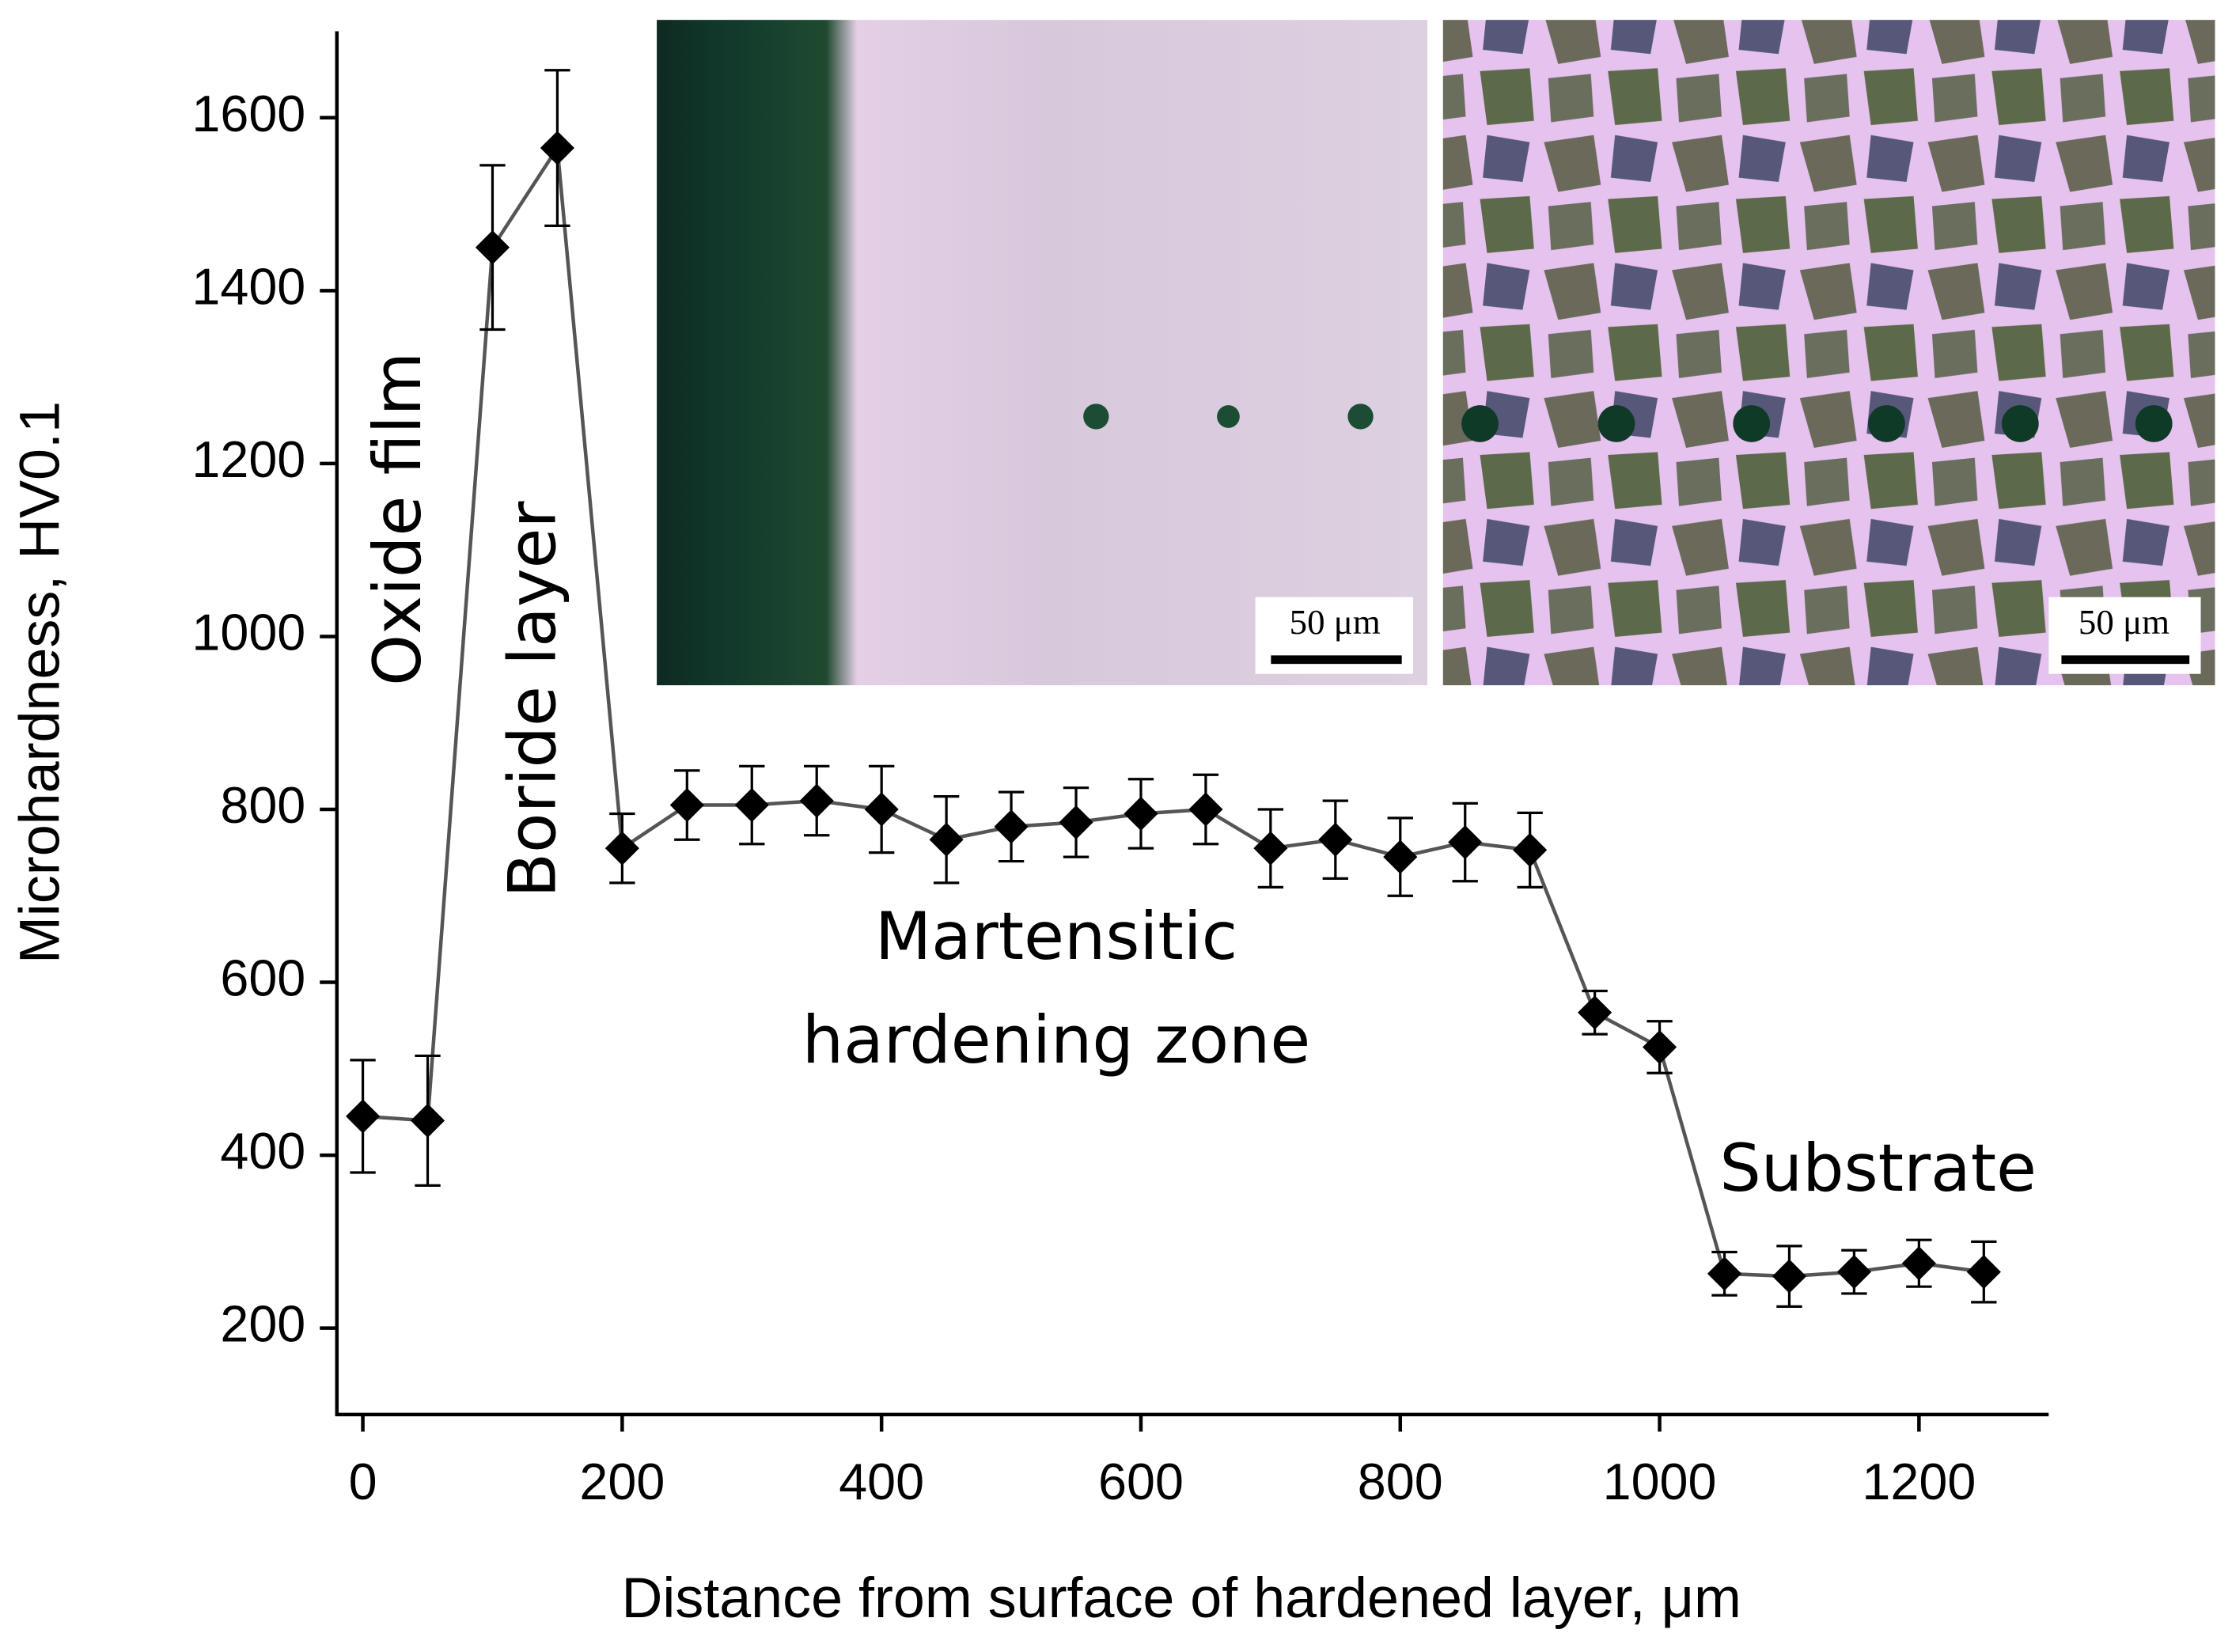  What do you see at coordinates (1660, 1481) in the screenshot?
I see `x-tick-label: 1000` at bounding box center [1660, 1481].